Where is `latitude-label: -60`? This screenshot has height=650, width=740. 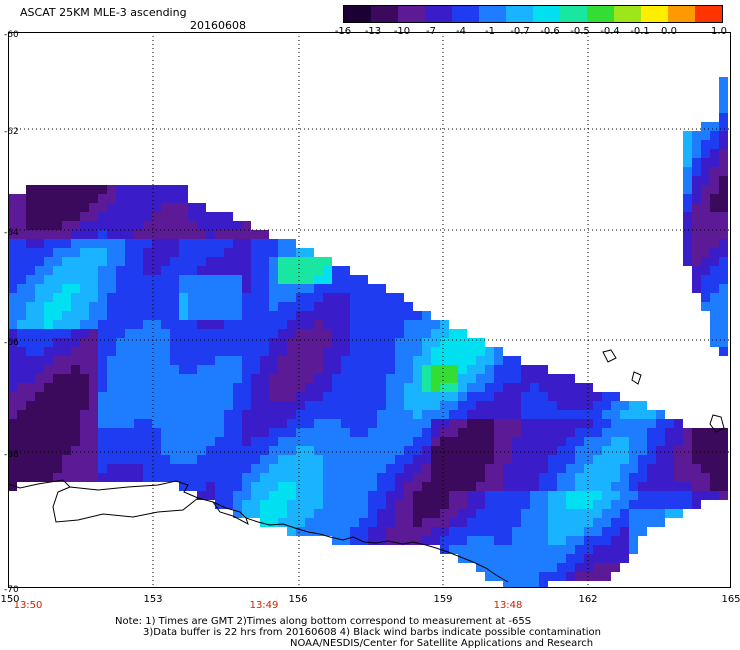
latitude-label: -60 is located at coordinates (11, 35).